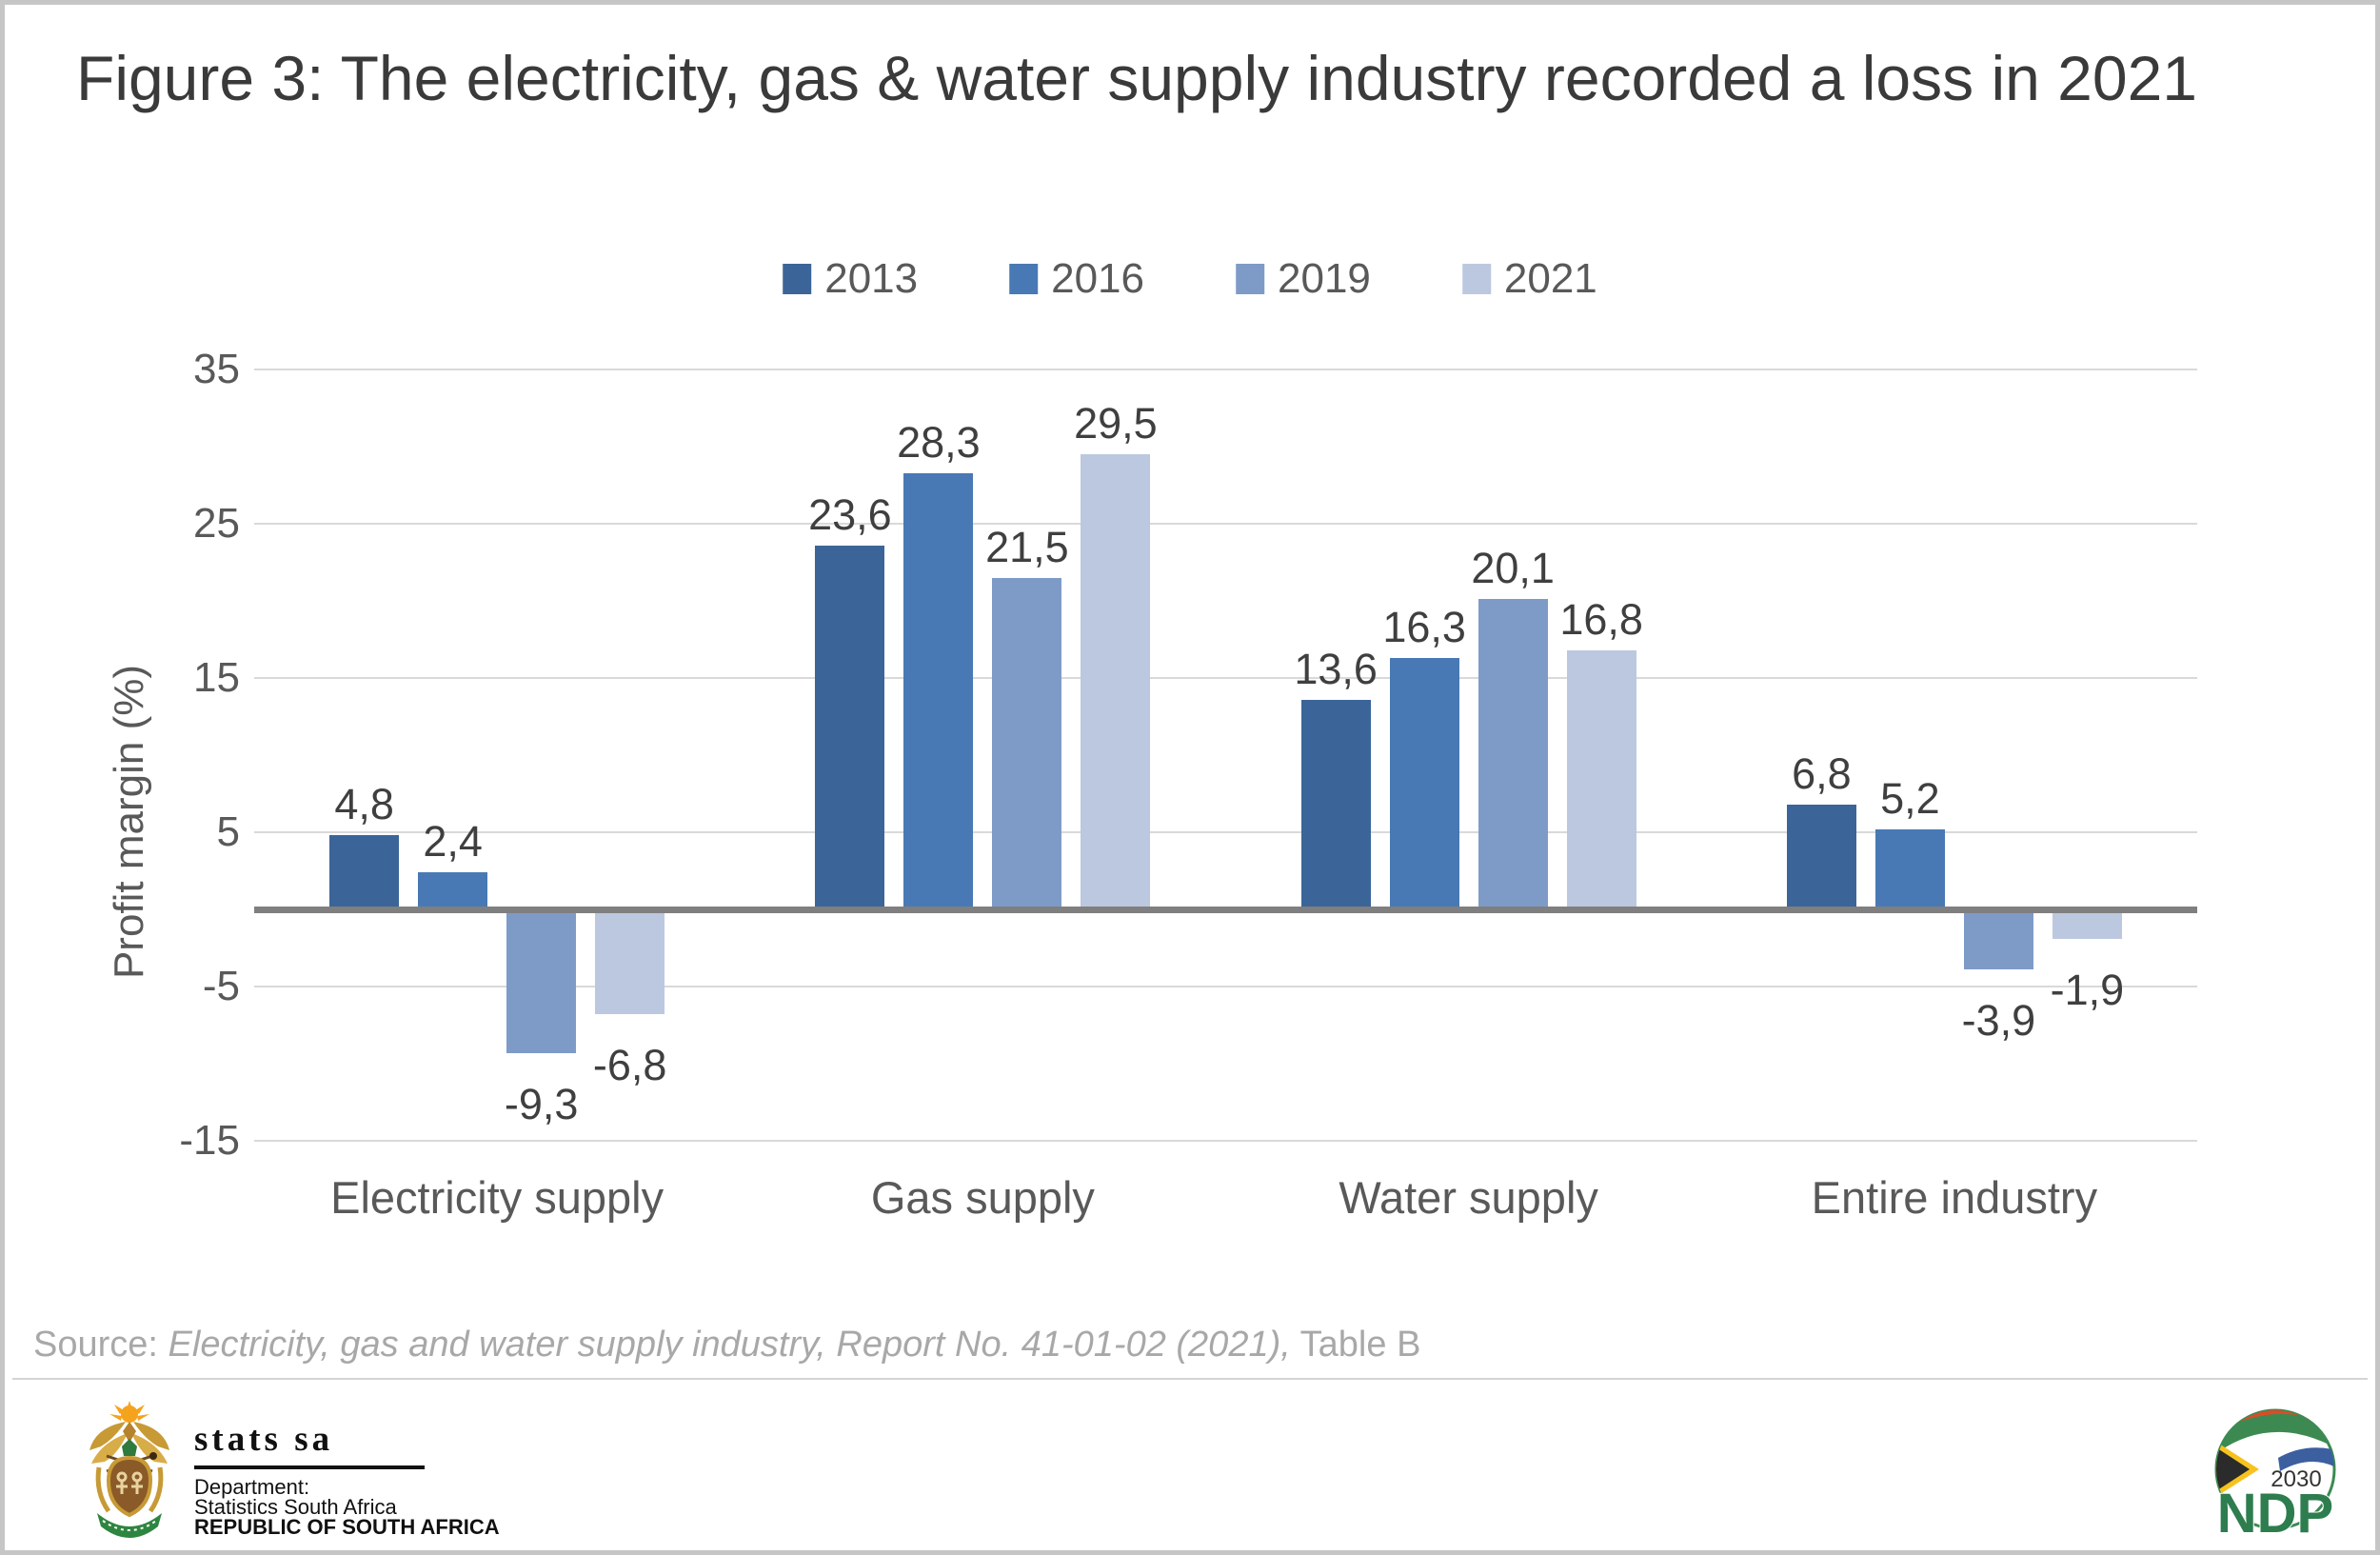  Describe the element at coordinates (938, 692) in the screenshot. I see `bar-2016-gas-supply` at that location.